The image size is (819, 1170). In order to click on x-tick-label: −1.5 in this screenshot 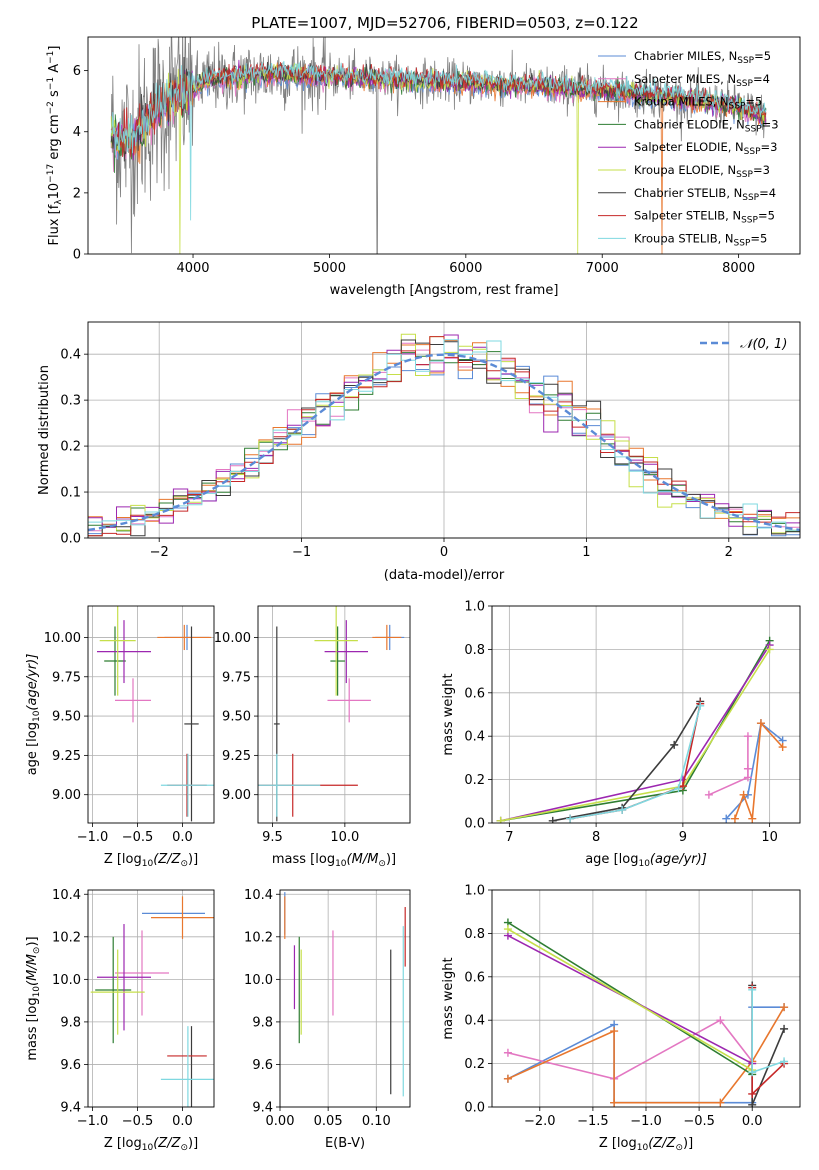, I will do `click(593, 1121)`.